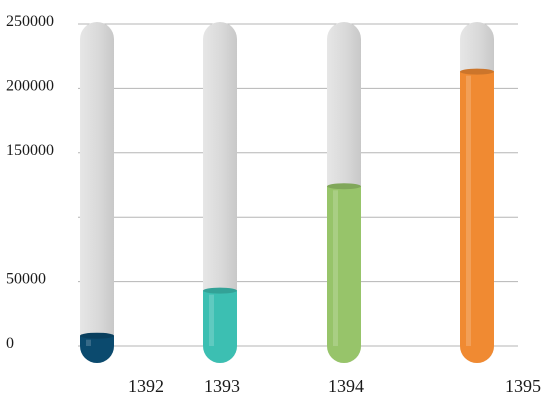  Describe the element at coordinates (523, 386) in the screenshot. I see `x-tick-label: 1395` at that location.